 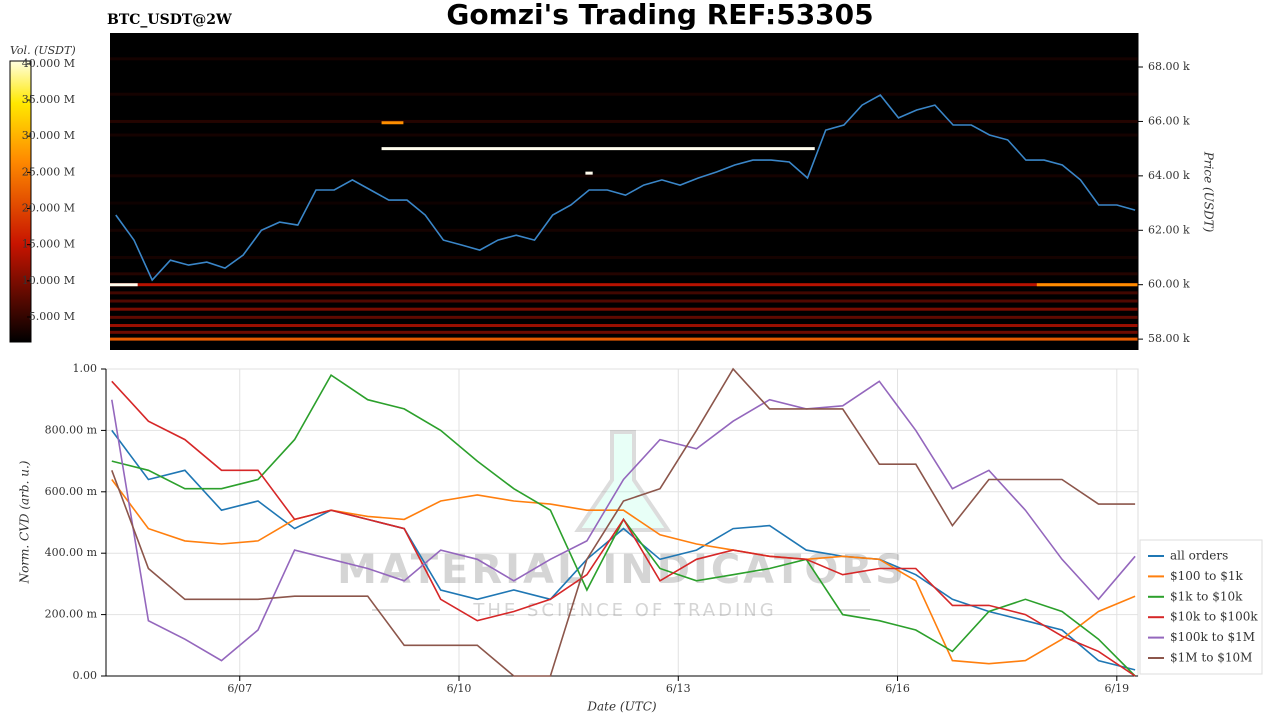 I want to click on y-tick-label: 68.00 k, so click(x=1169, y=66).